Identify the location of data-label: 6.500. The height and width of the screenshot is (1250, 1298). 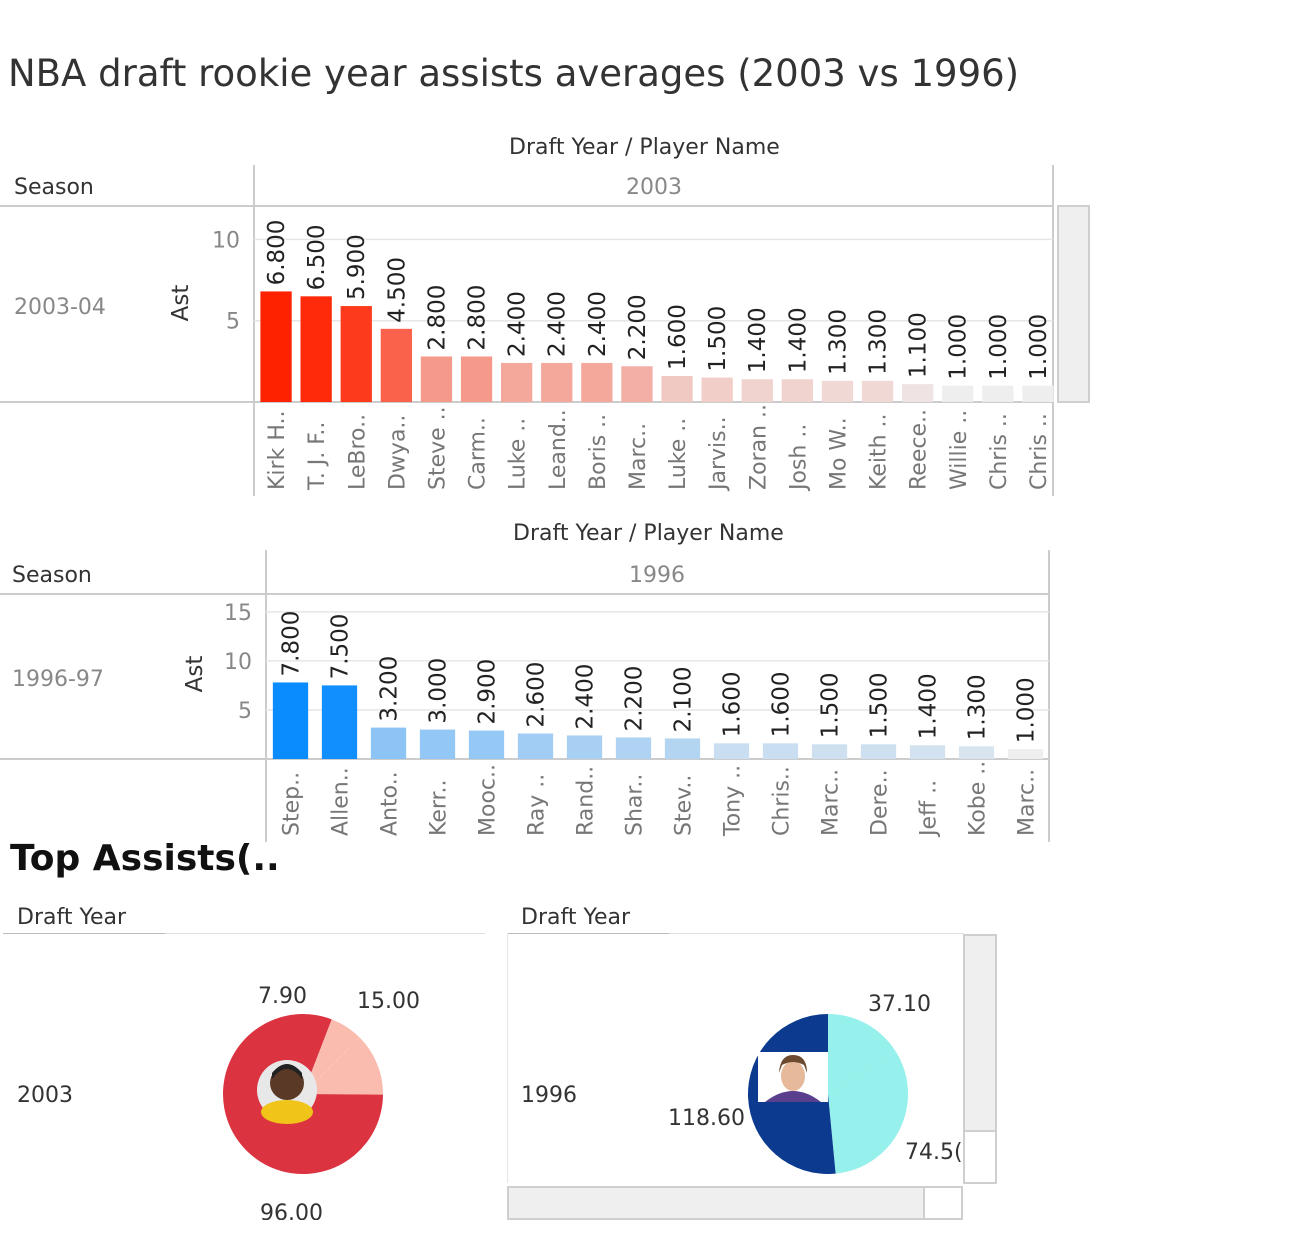
(317, 257).